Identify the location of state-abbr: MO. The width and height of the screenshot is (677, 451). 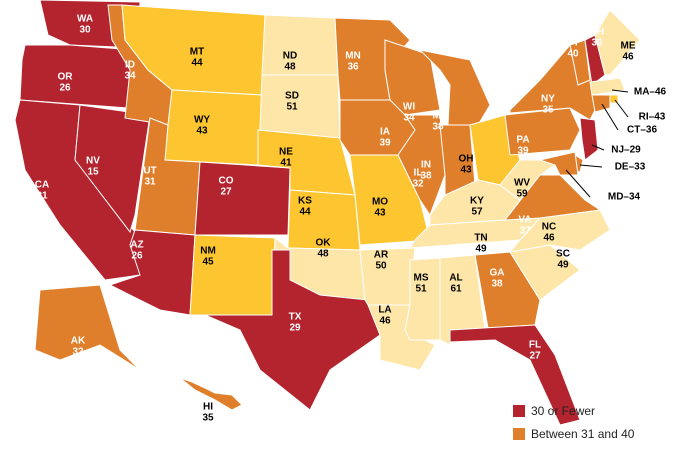
(380, 202).